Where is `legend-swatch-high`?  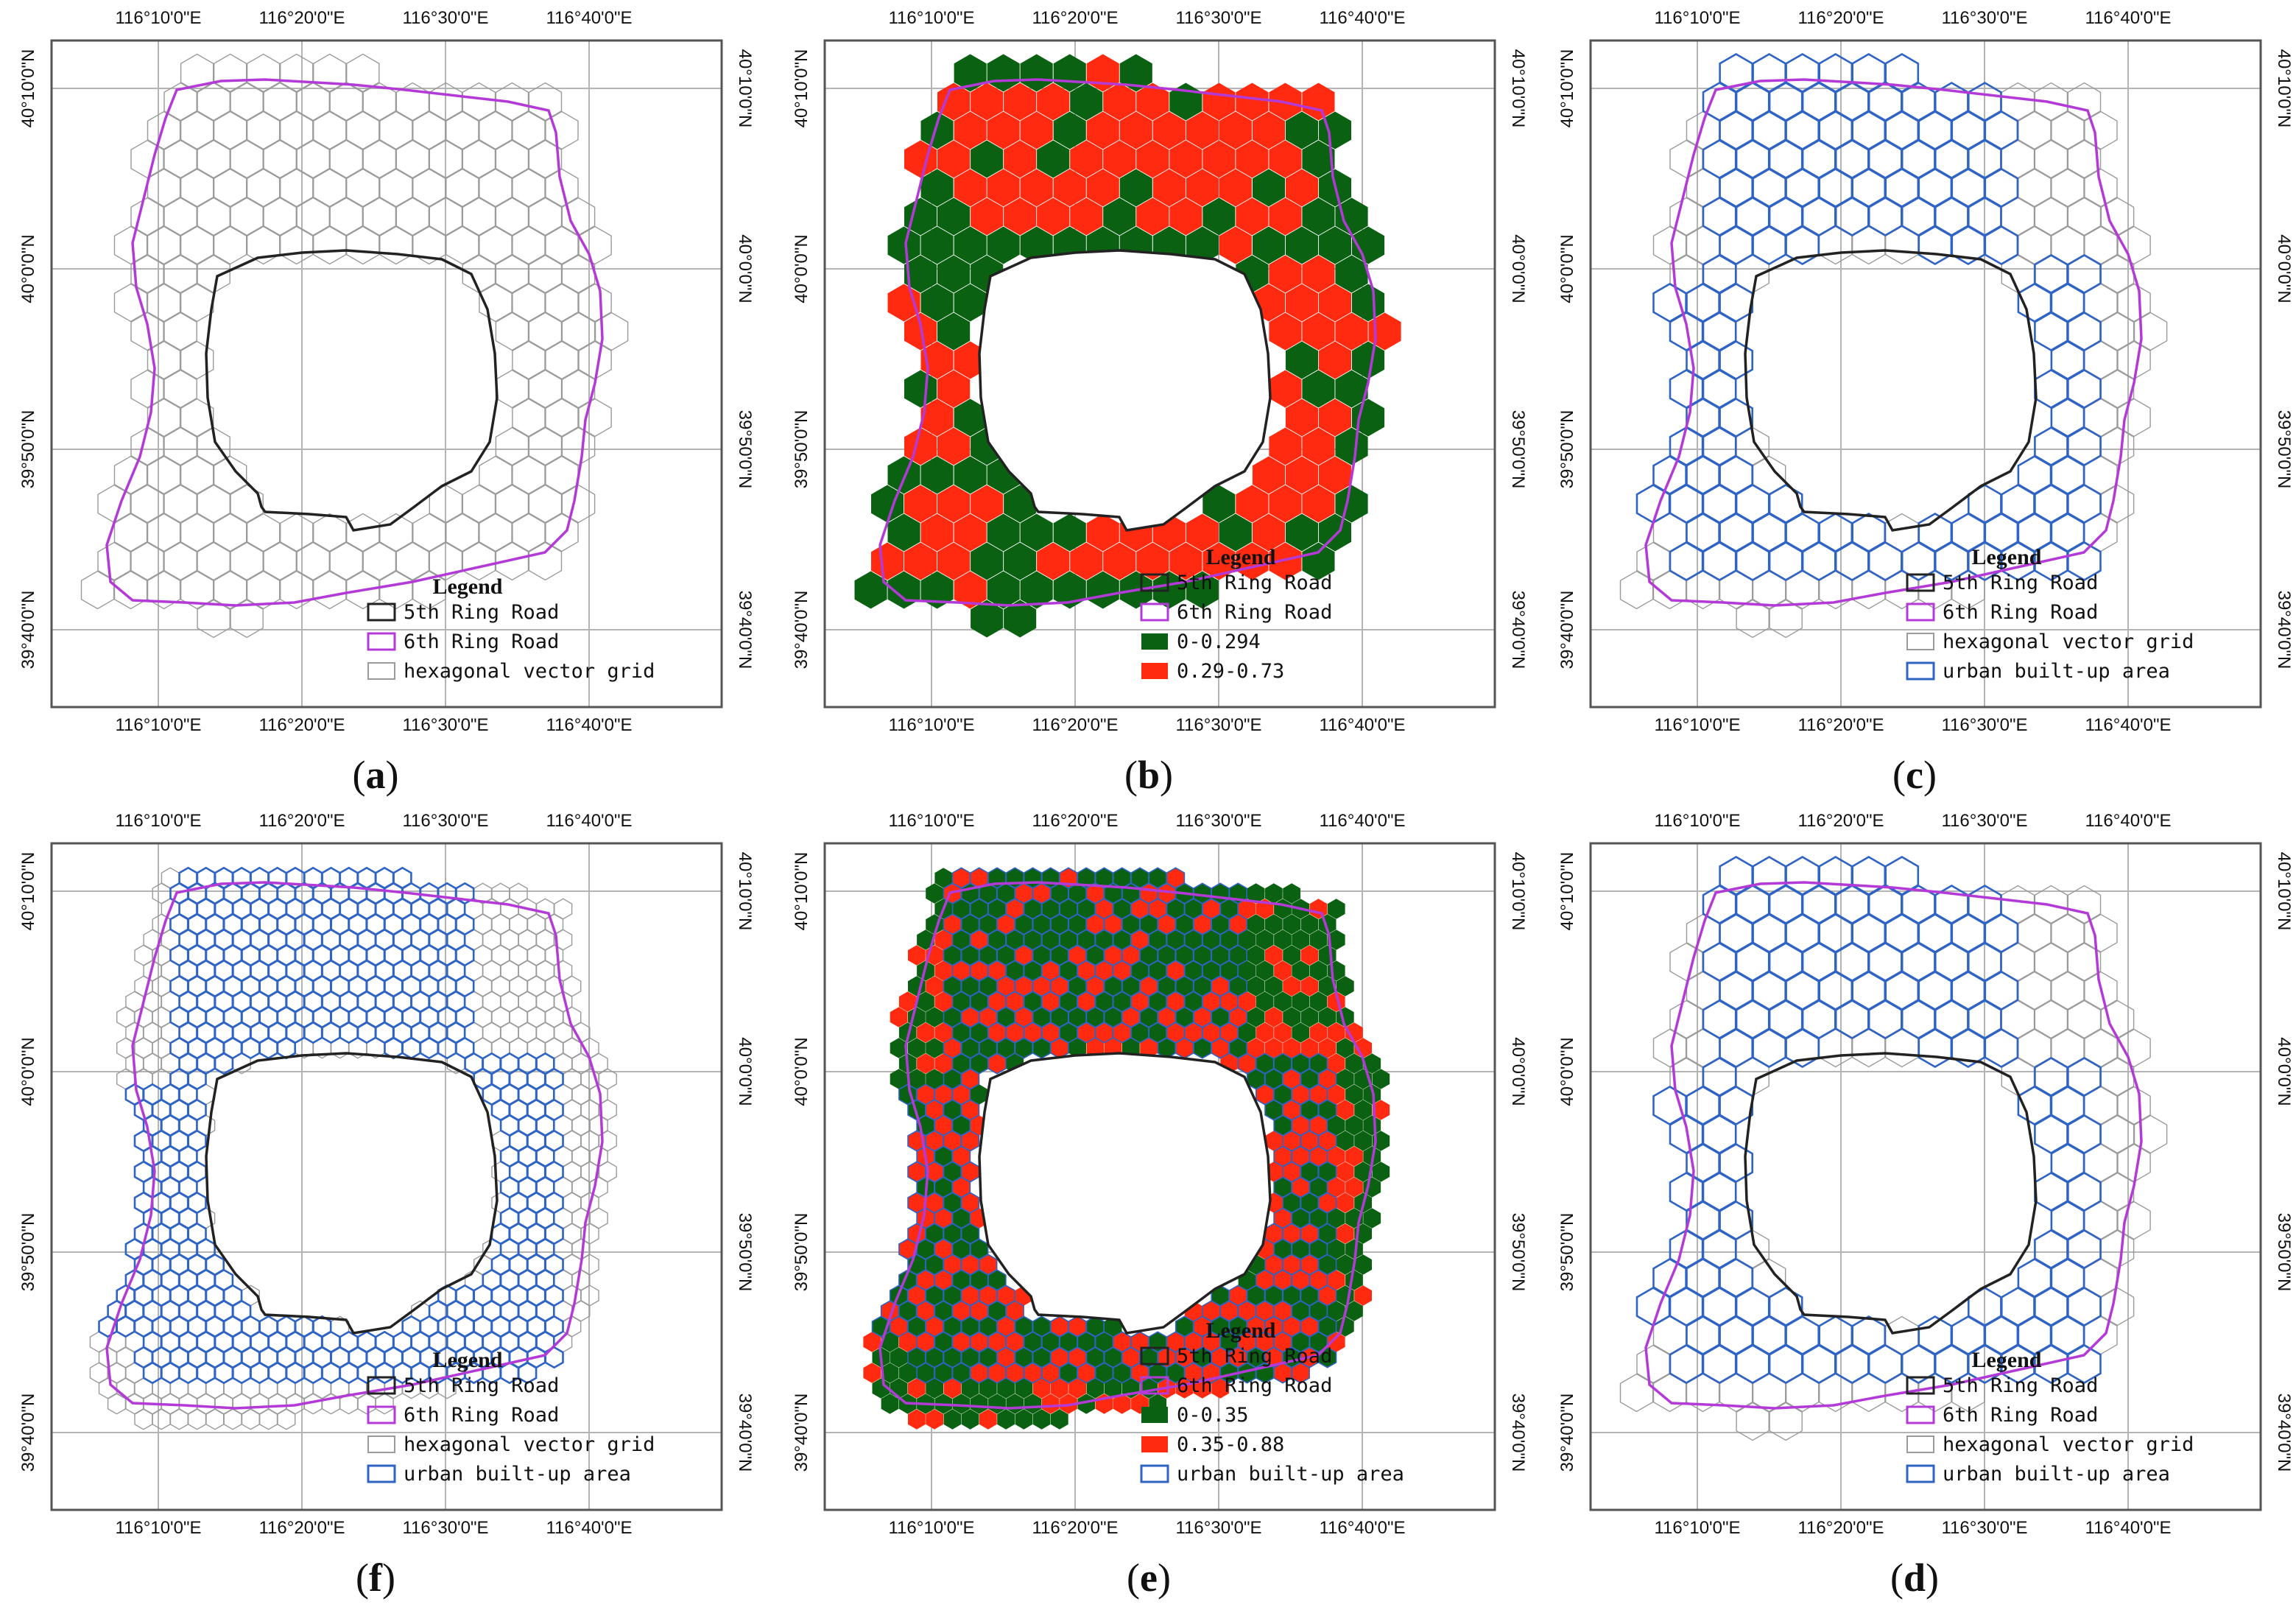
legend-swatch-high is located at coordinates (1155, 671).